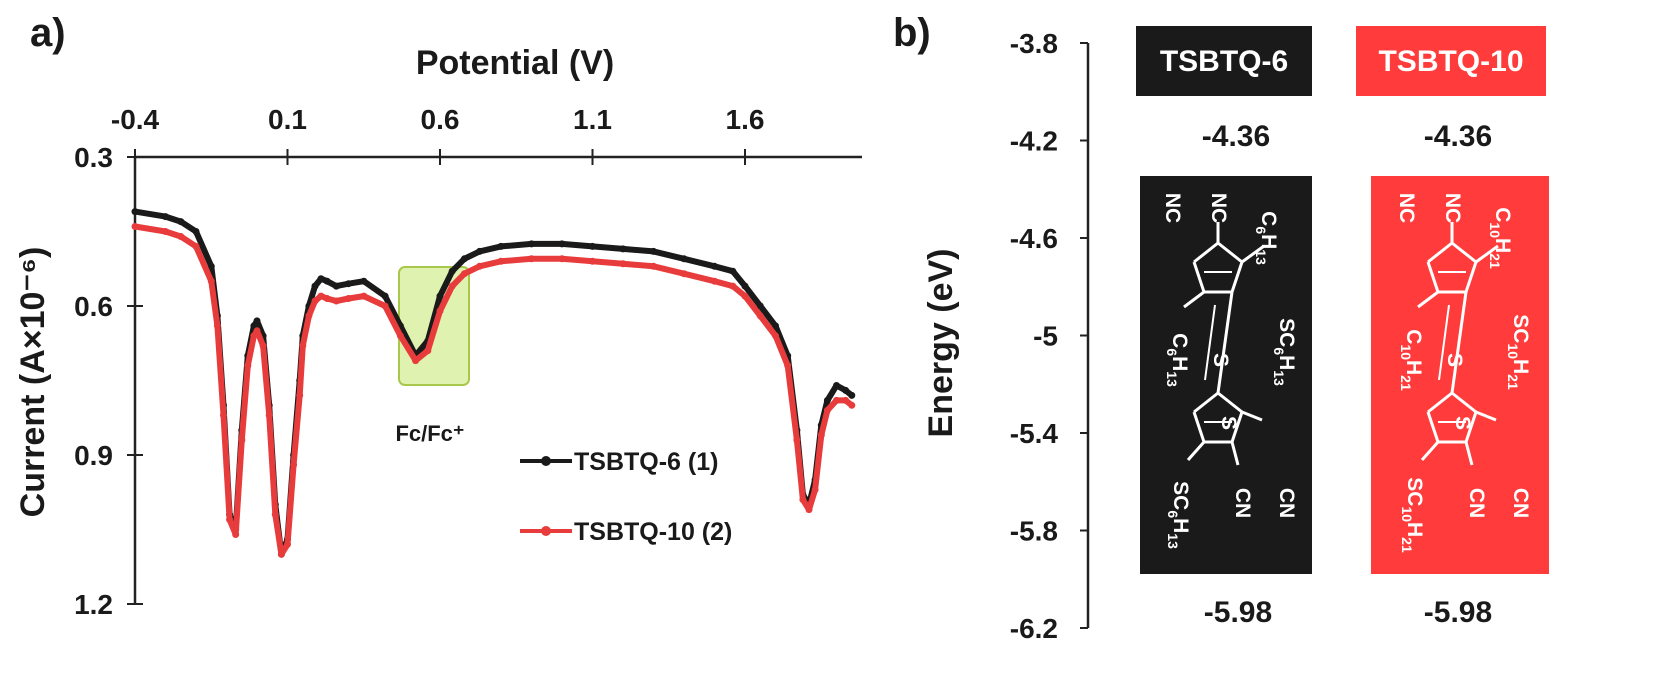 The width and height of the screenshot is (1654, 681). What do you see at coordinates (1178, 515) in the screenshot?
I see `alkylthio-label: SC6H13` at bounding box center [1178, 515].